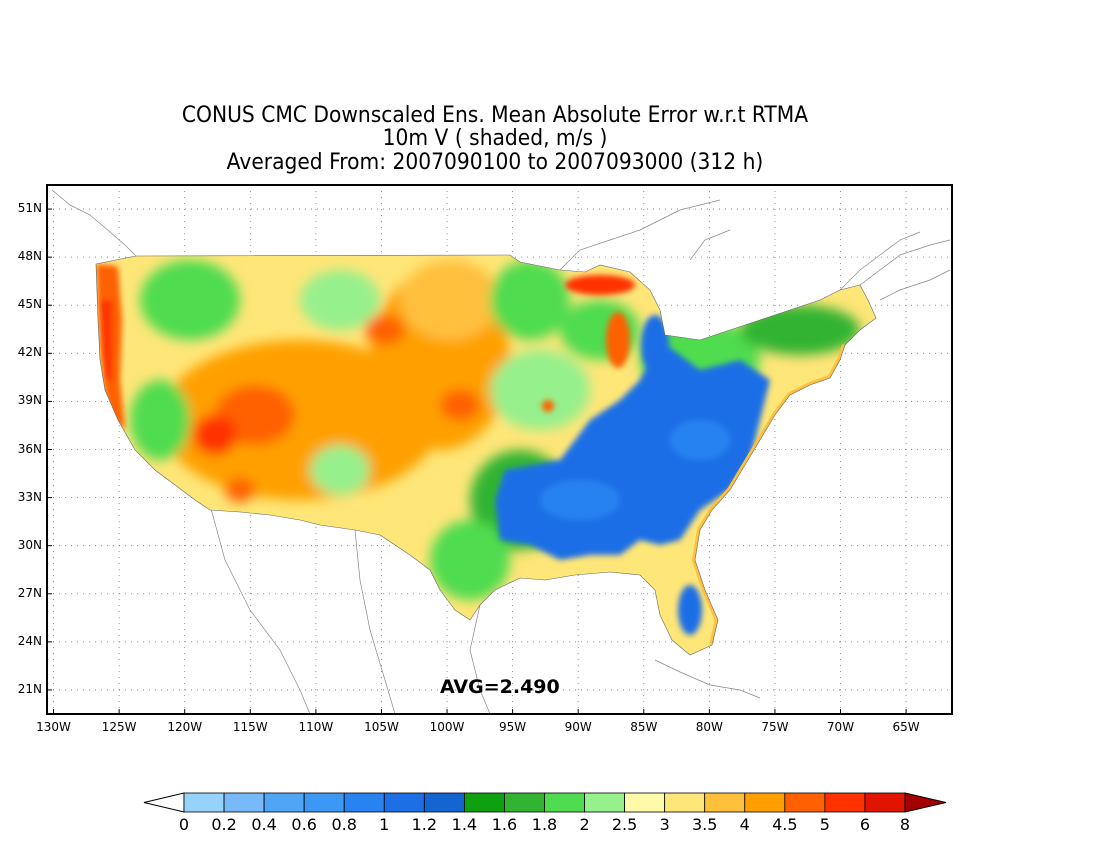 This screenshot has height=850, width=1100. What do you see at coordinates (29, 496) in the screenshot?
I see `lat-label: 33N` at bounding box center [29, 496].